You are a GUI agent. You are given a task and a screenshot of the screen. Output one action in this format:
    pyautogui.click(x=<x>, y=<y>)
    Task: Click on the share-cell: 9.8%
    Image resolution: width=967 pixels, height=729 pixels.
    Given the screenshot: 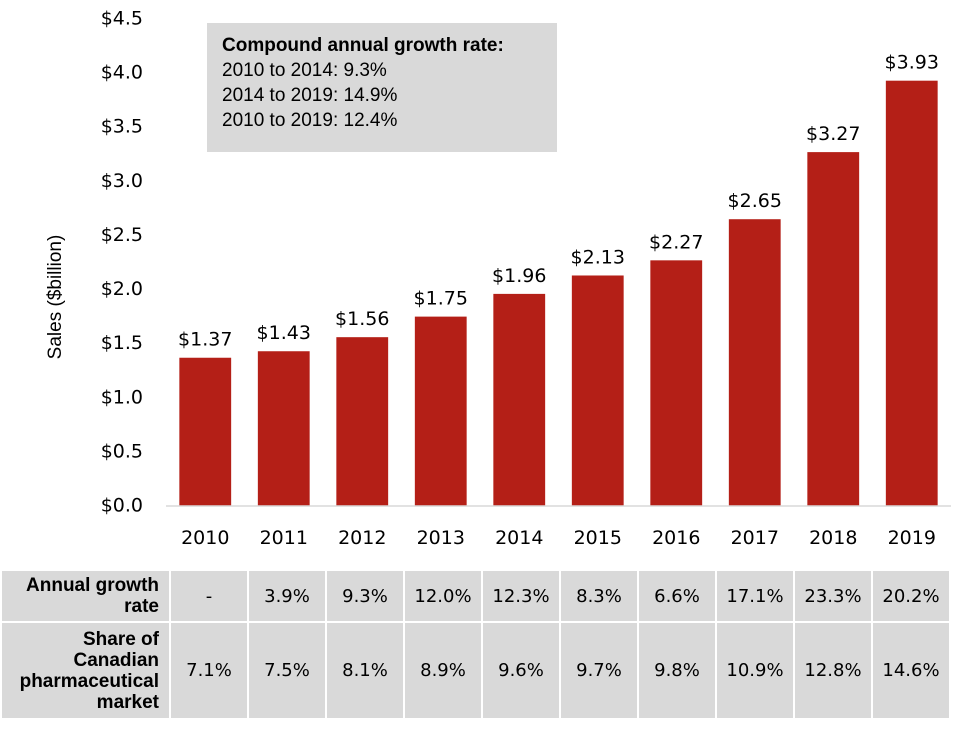 What is the action you would take?
    pyautogui.click(x=677, y=670)
    